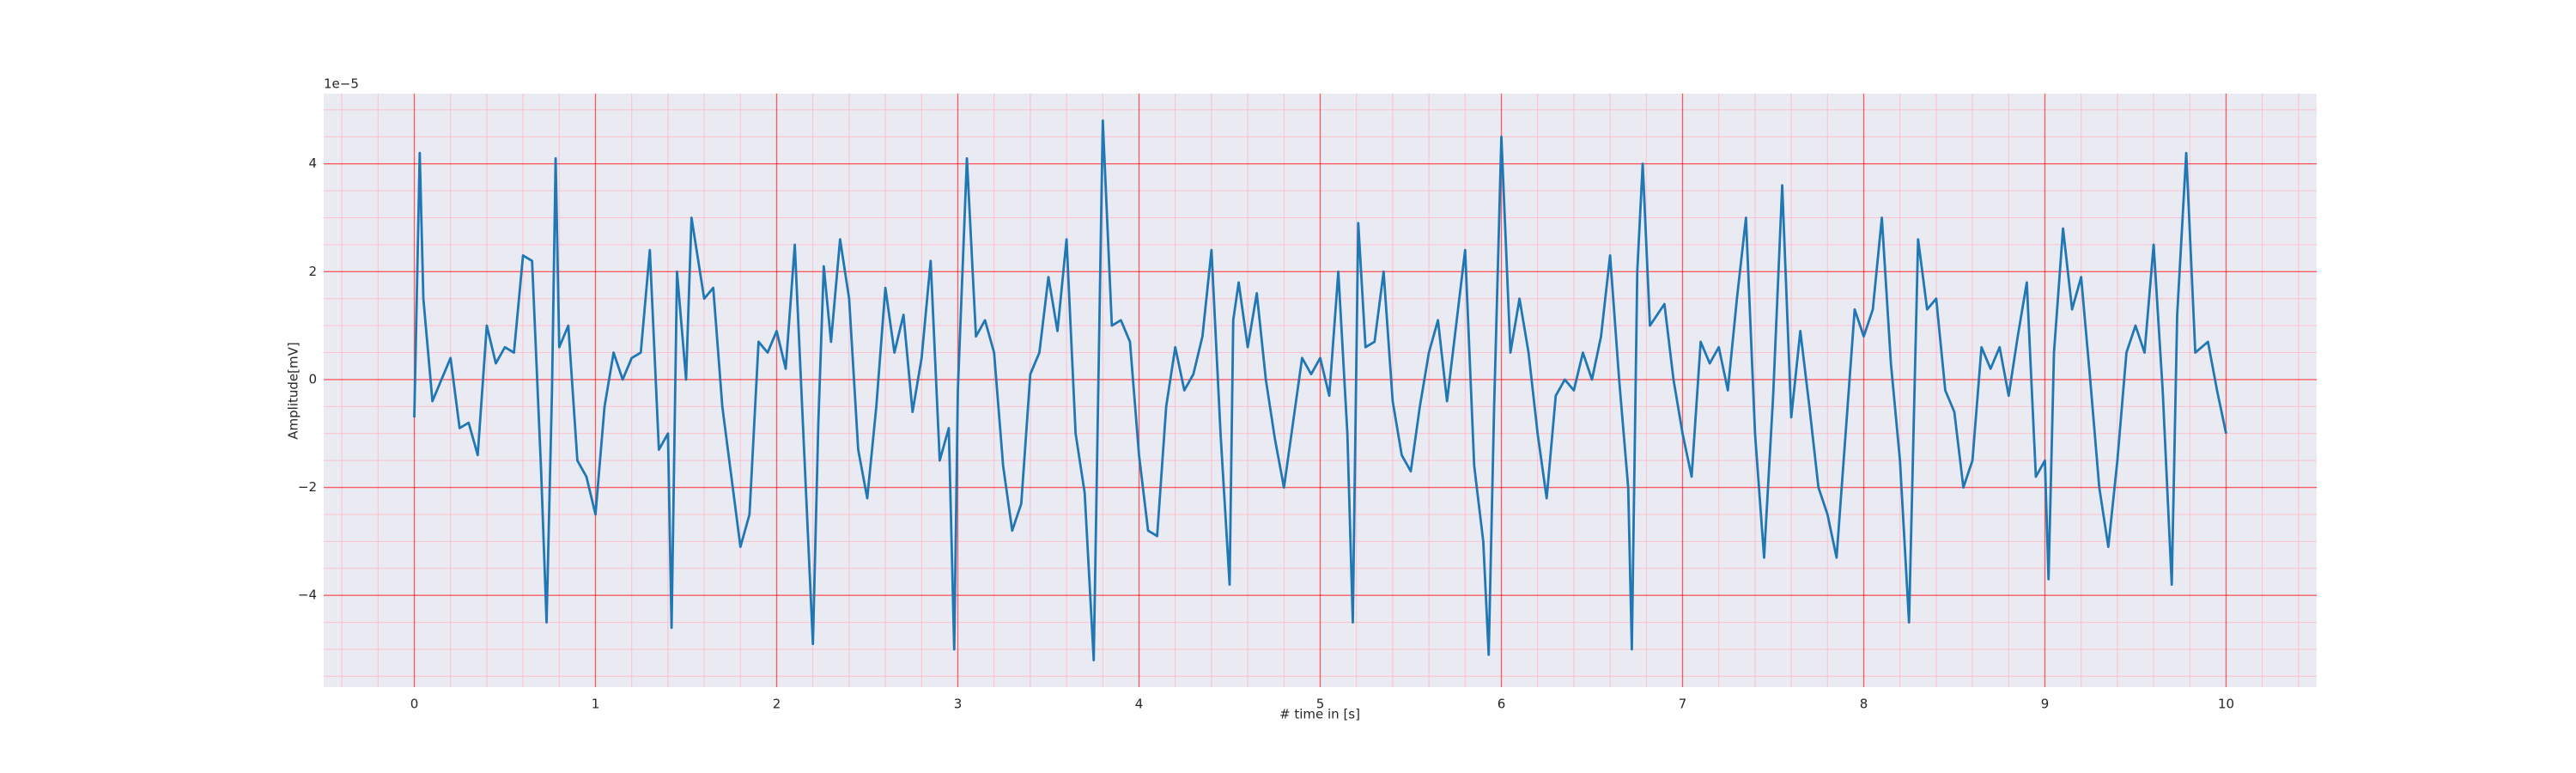 Image resolution: width=2576 pixels, height=773 pixels. What do you see at coordinates (1319, 714) in the screenshot?
I see `x-axis-label: # time in [s]` at bounding box center [1319, 714].